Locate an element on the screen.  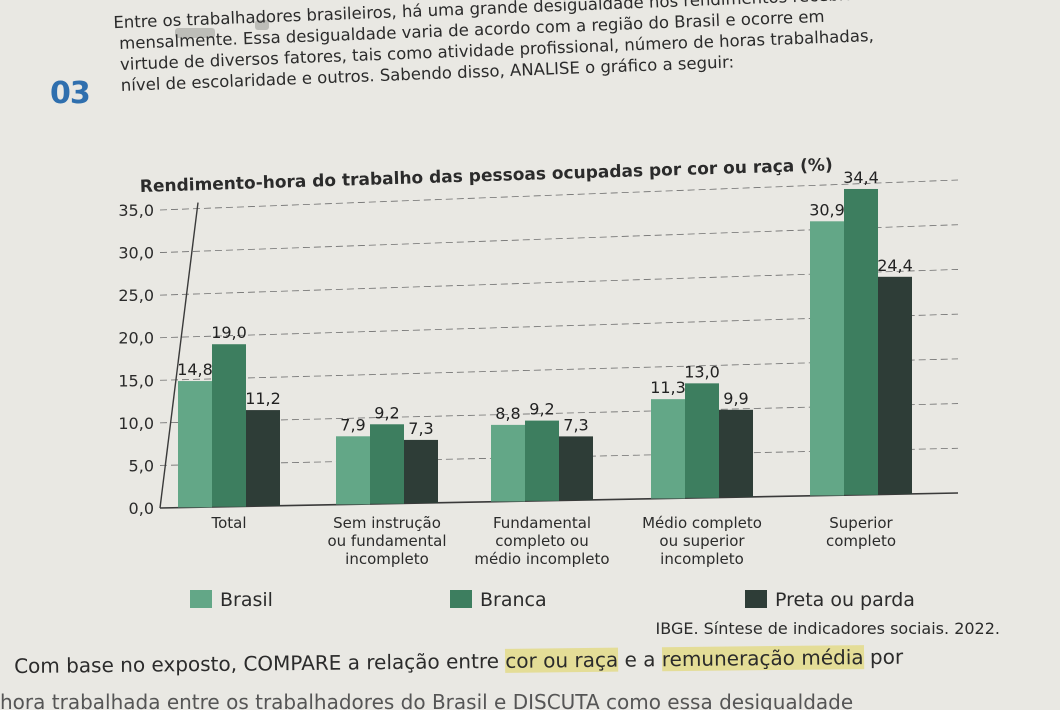
x-tick-label: Fundamental is located at coordinates (542, 523).